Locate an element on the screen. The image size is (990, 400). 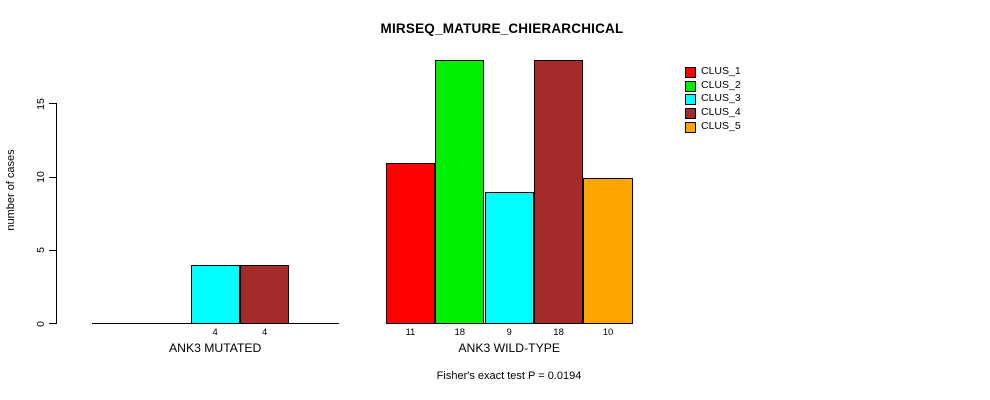
y-axis-tick-label: 10 is located at coordinates (41, 177).